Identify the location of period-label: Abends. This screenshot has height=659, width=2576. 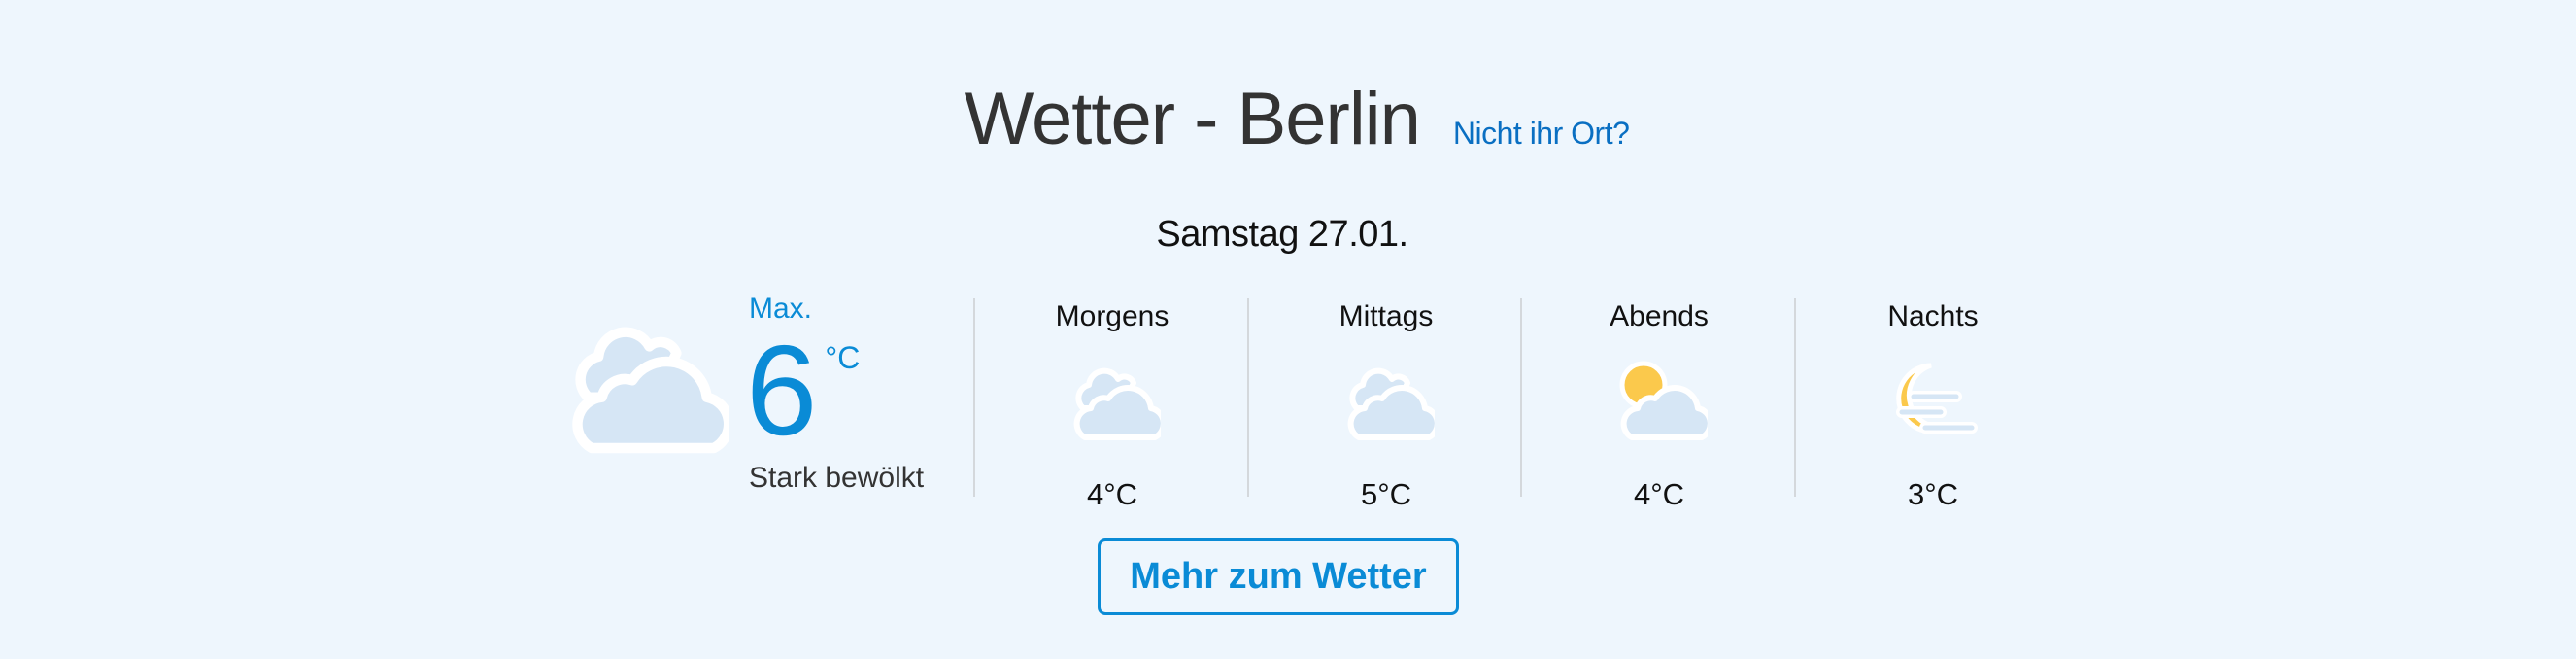
(1659, 316).